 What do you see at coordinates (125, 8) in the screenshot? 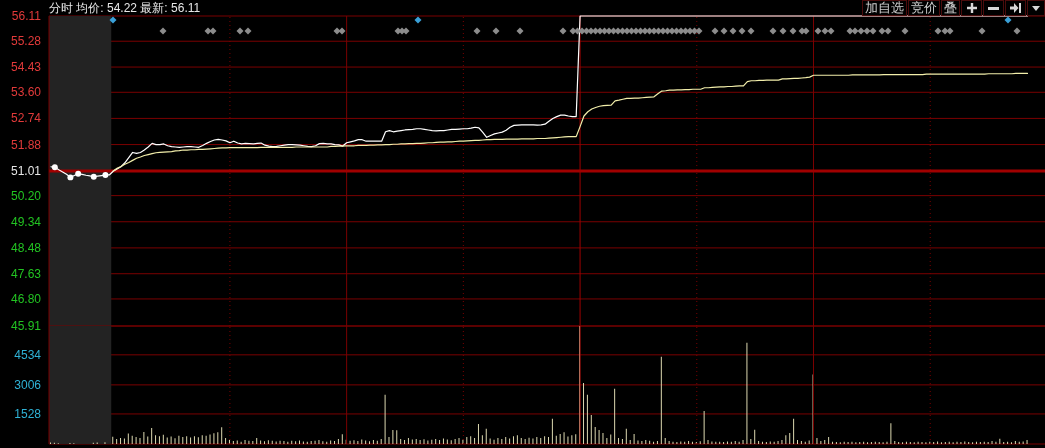
I see `chart-title: 分时 均价: 54.22 最新: 56.11` at bounding box center [125, 8].